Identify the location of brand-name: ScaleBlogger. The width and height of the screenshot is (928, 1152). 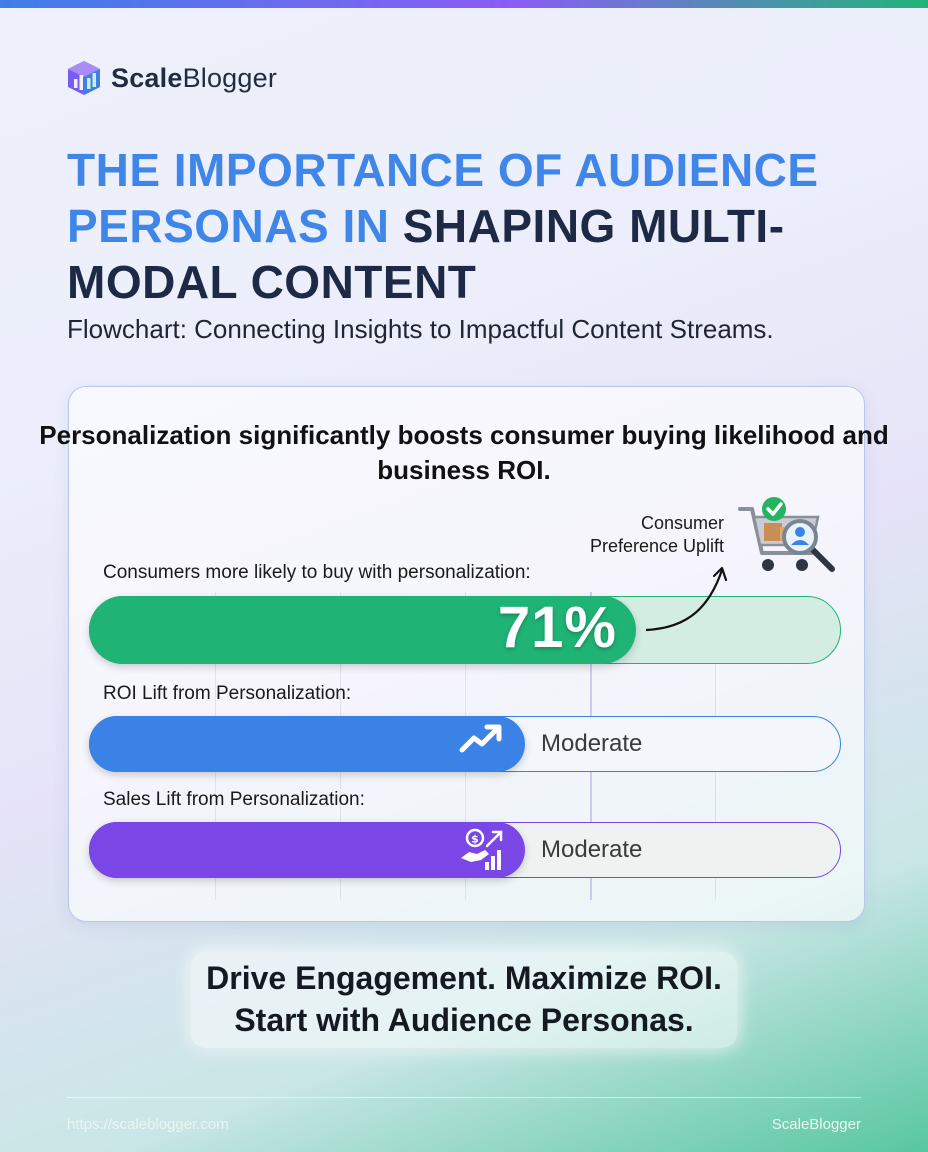
(194, 77).